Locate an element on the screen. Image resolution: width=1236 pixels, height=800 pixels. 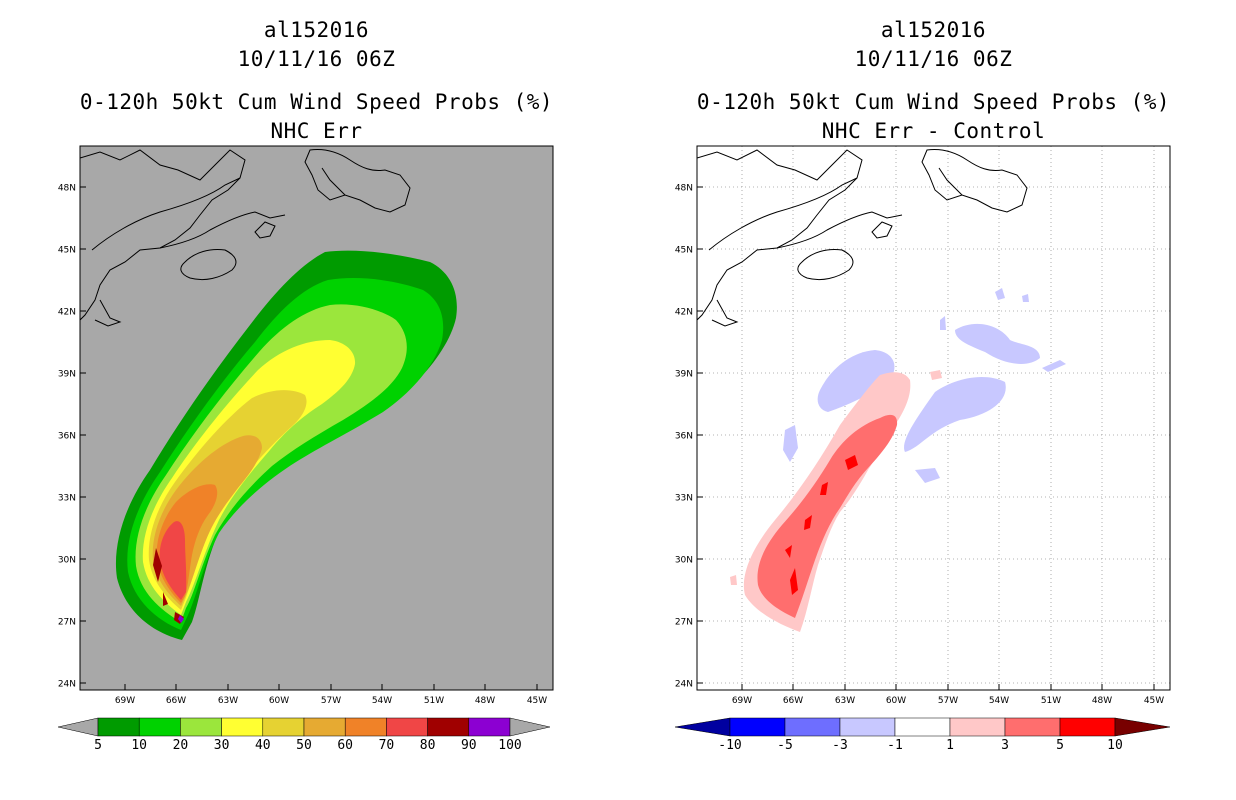
colorbar-label: 50 is located at coordinates (304, 745).